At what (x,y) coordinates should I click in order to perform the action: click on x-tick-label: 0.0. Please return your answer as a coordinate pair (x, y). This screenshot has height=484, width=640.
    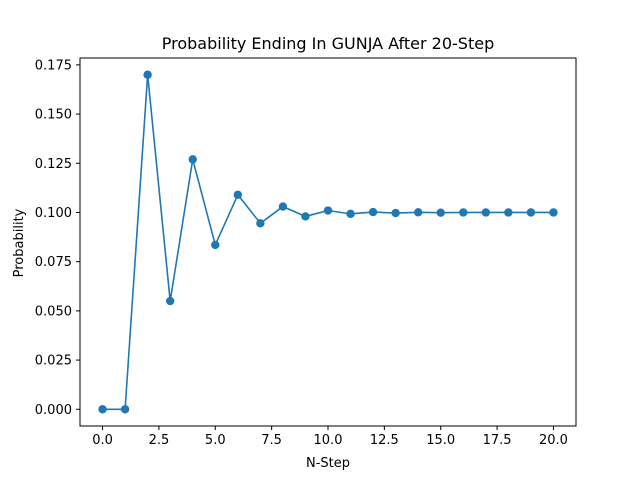
    Looking at the image, I should click on (102, 440).